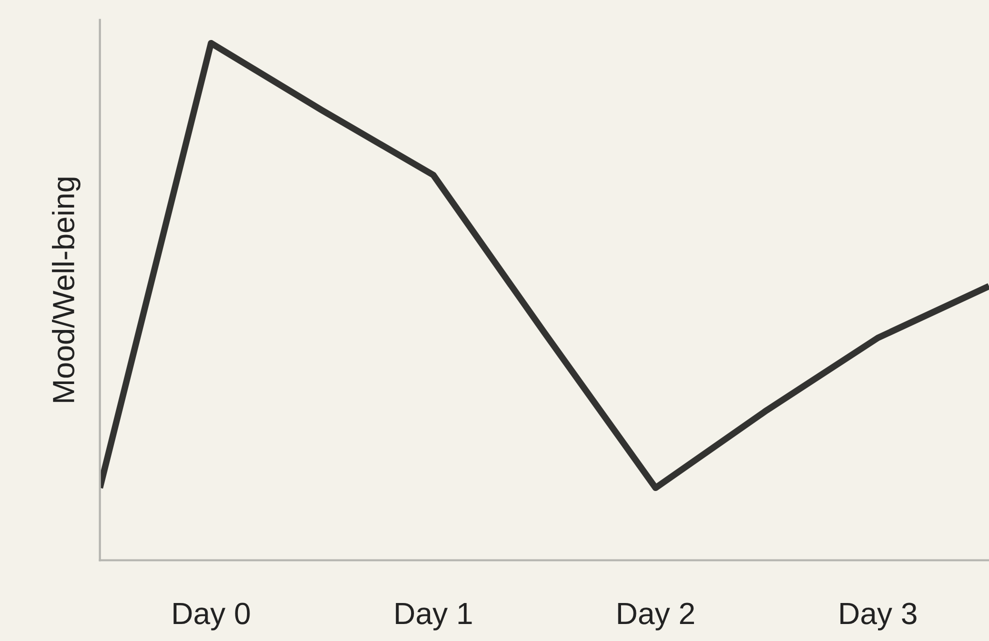  I want to click on y-axis-title: Mood/Well-being, so click(66, 290).